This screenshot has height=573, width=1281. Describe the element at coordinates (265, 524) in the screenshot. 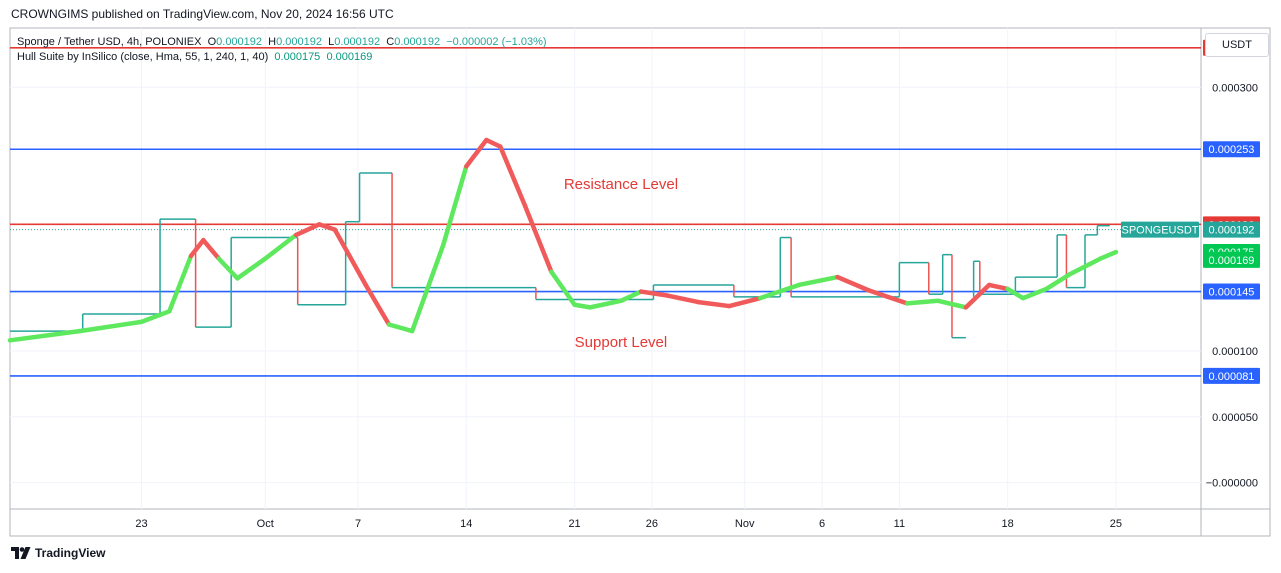

I see `x-tick-label-1: Oct` at that location.